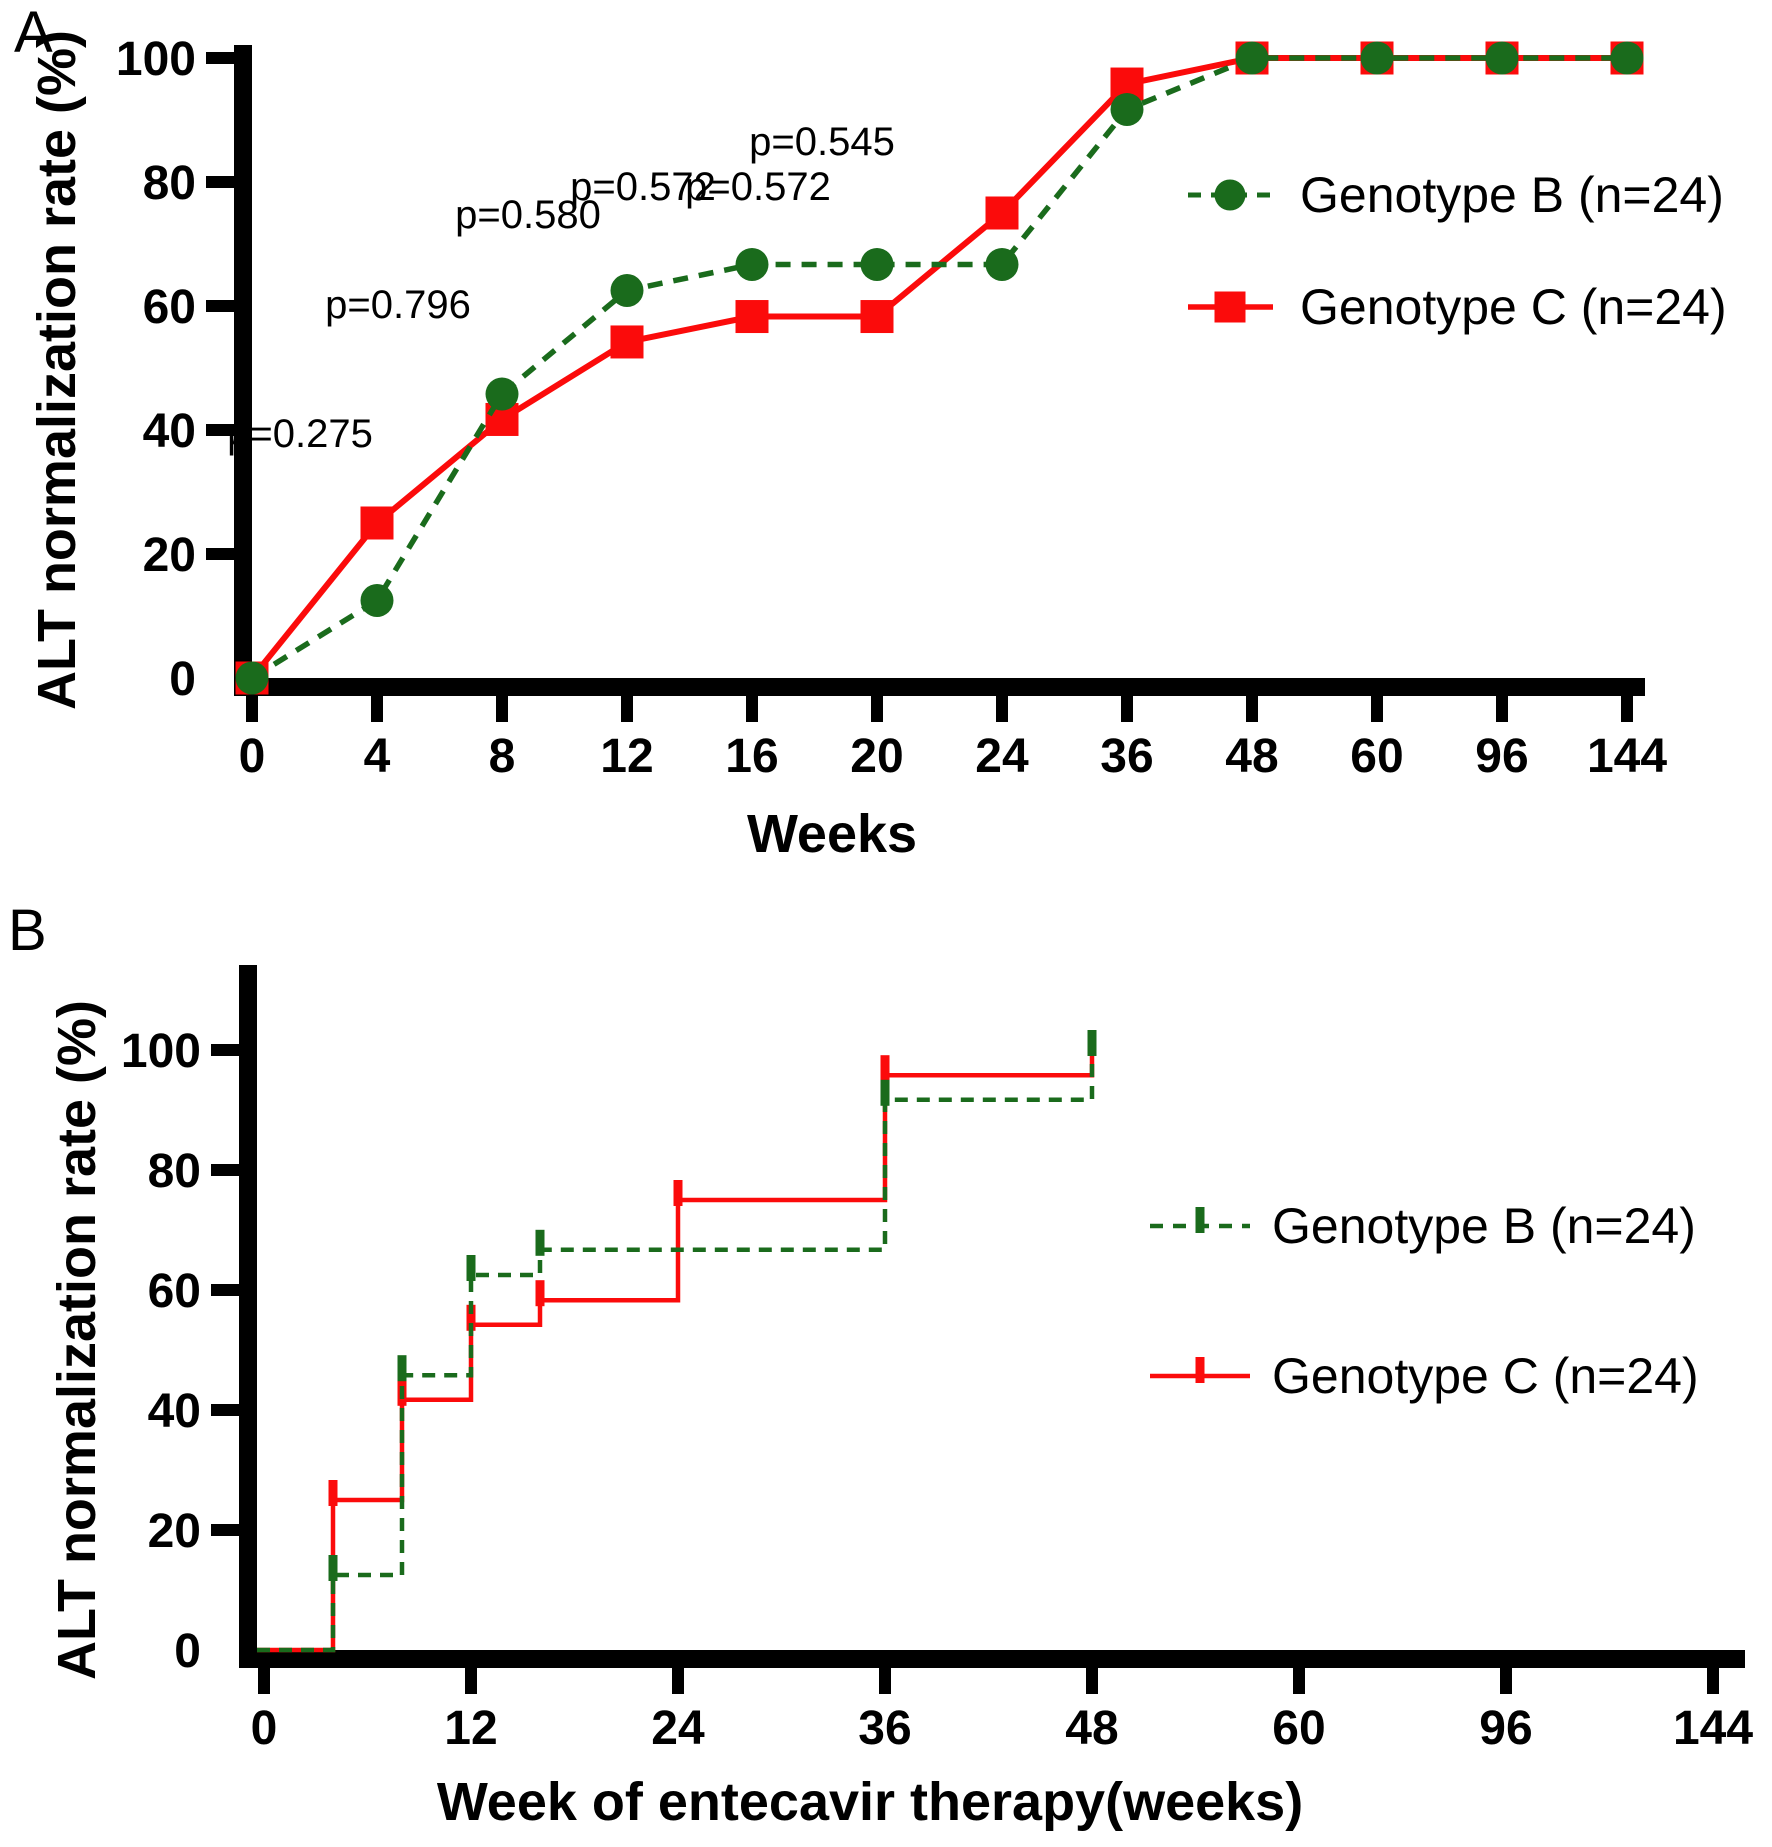  What do you see at coordinates (876, 756) in the screenshot?
I see `x-tick-label: 20` at bounding box center [876, 756].